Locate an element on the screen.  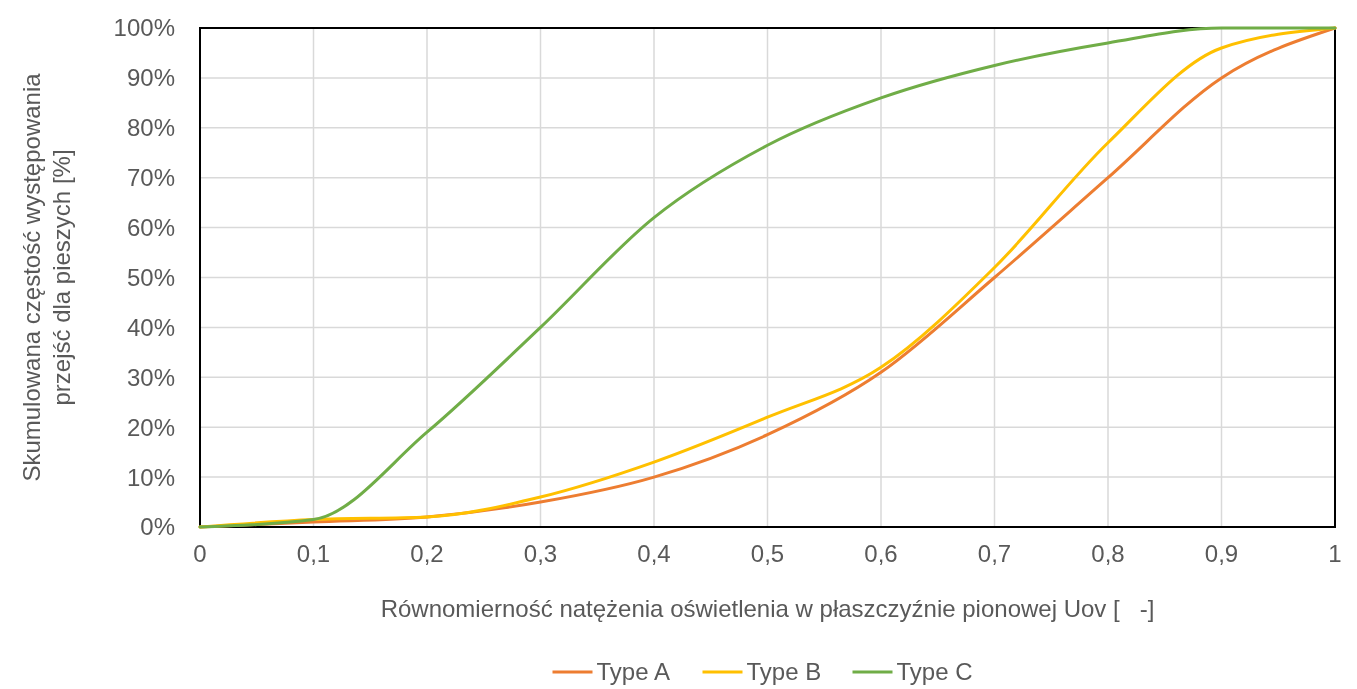
y-tick-label: 40% is located at coordinates (150, 327).